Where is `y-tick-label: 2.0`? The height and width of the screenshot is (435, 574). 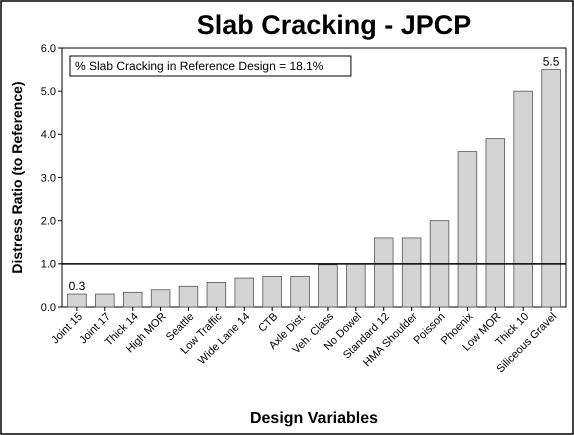 y-tick-label: 2.0 is located at coordinates (48, 222).